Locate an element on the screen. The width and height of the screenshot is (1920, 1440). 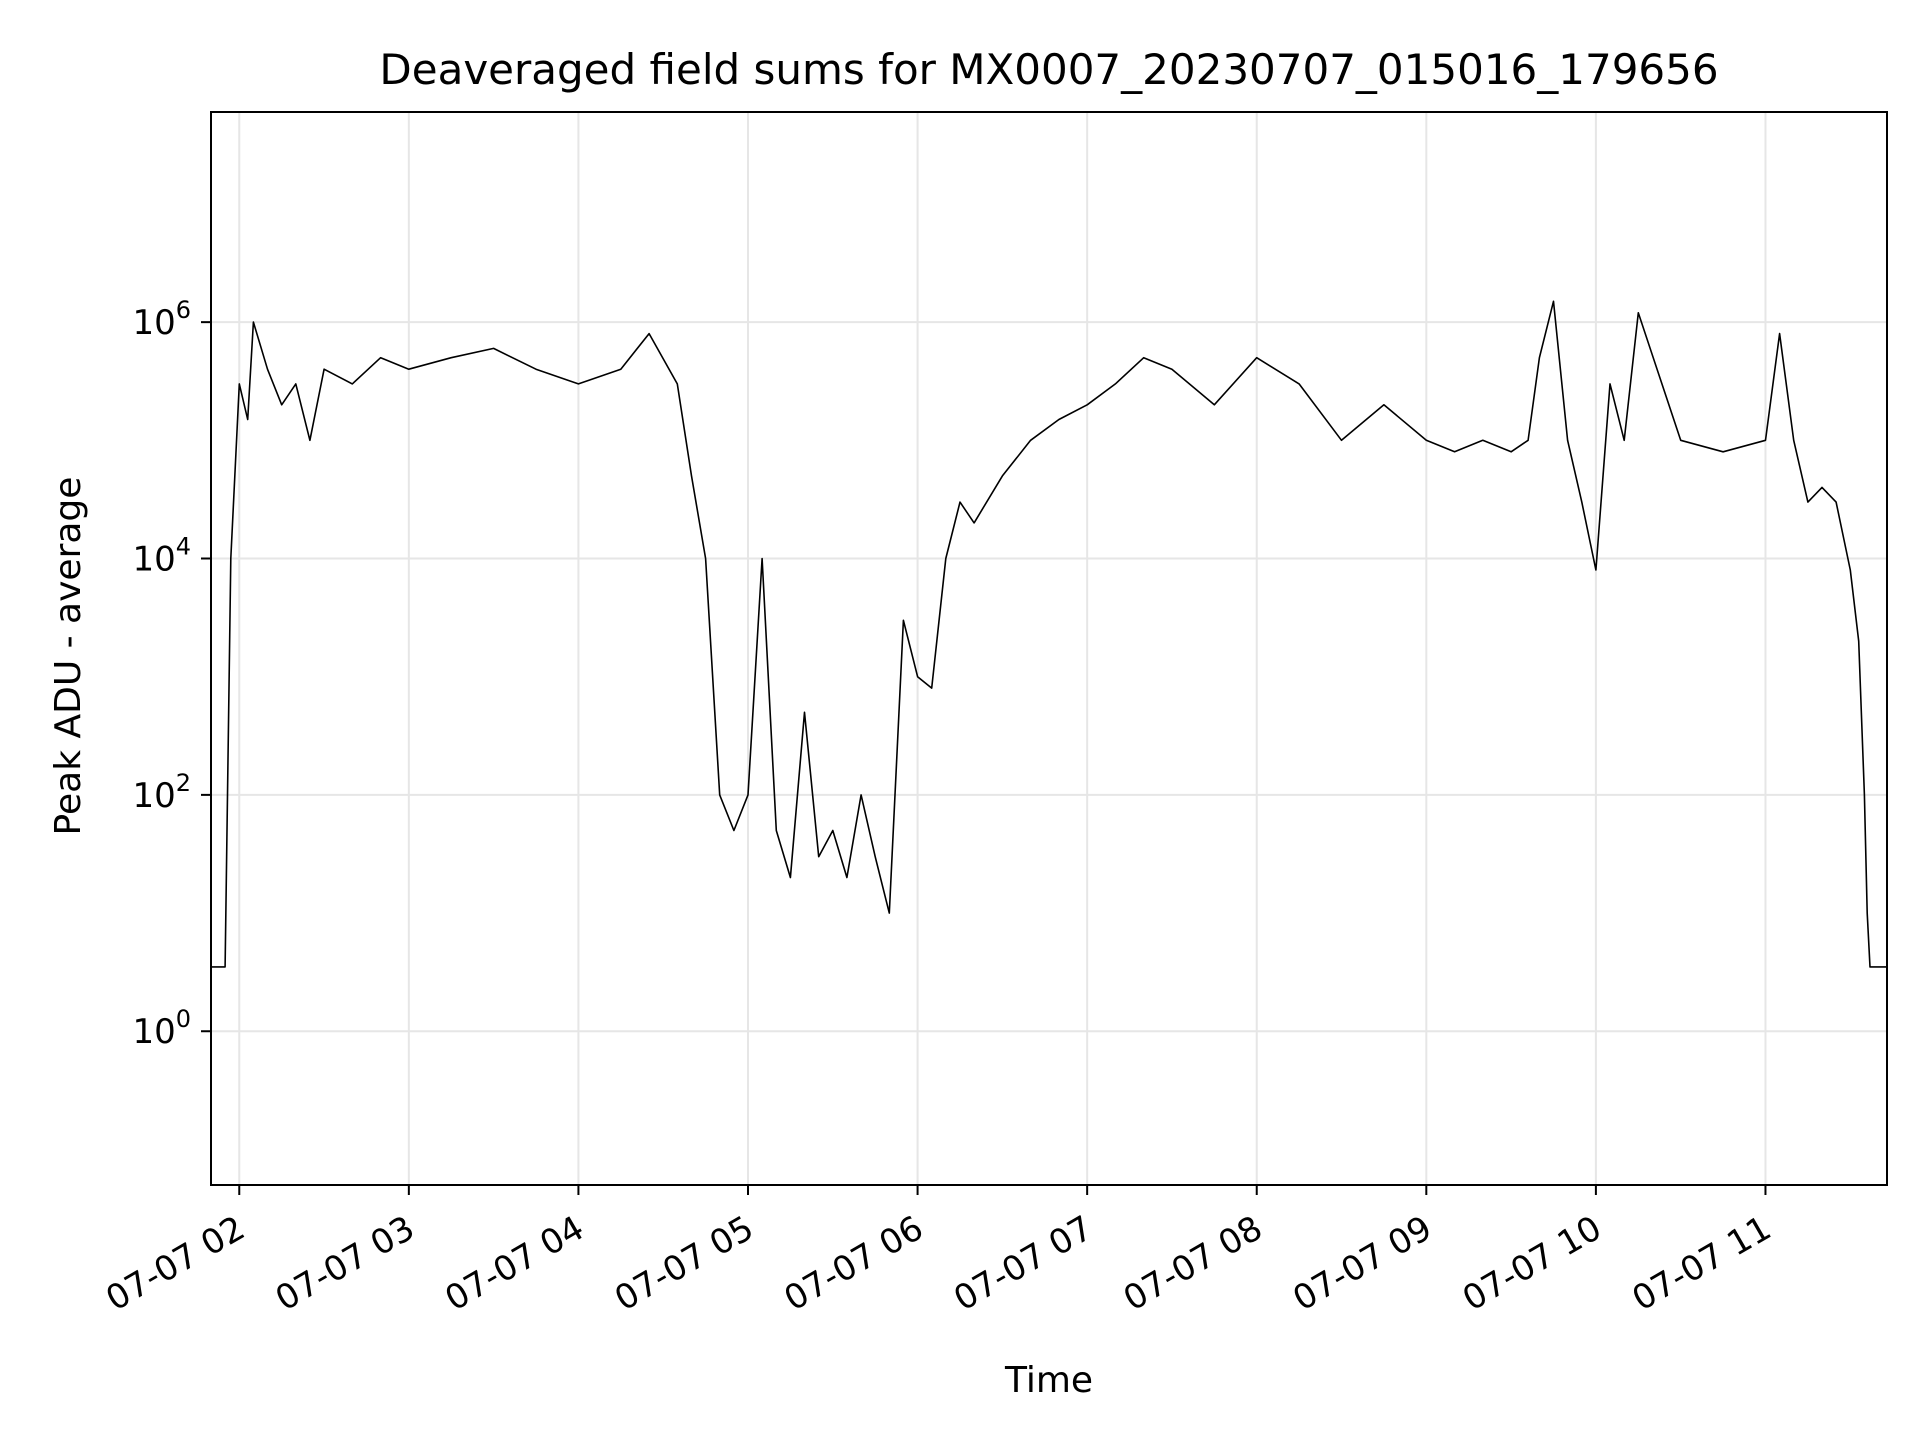
x-axis-title: Time is located at coordinates (1048, 1380).